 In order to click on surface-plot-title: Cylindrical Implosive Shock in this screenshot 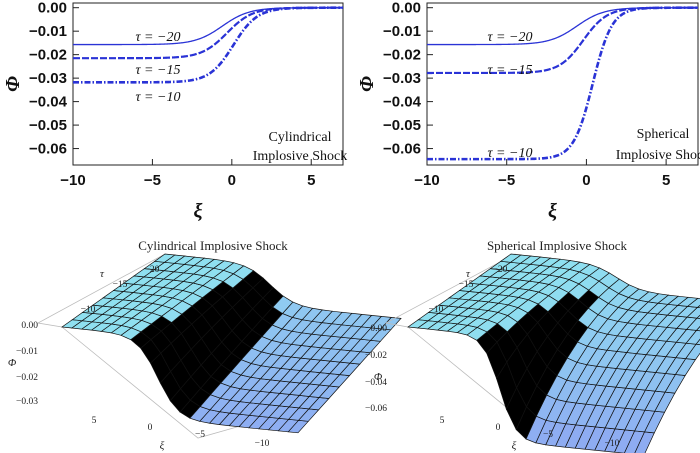, I will do `click(213, 245)`.